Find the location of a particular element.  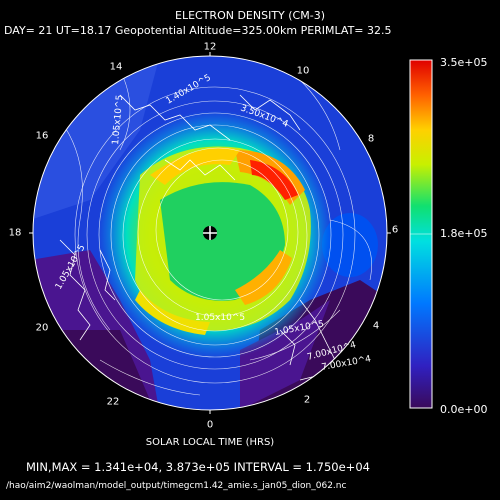

x-axis-label: SOLAR LOCAL TIME (HRS) is located at coordinates (210, 442).